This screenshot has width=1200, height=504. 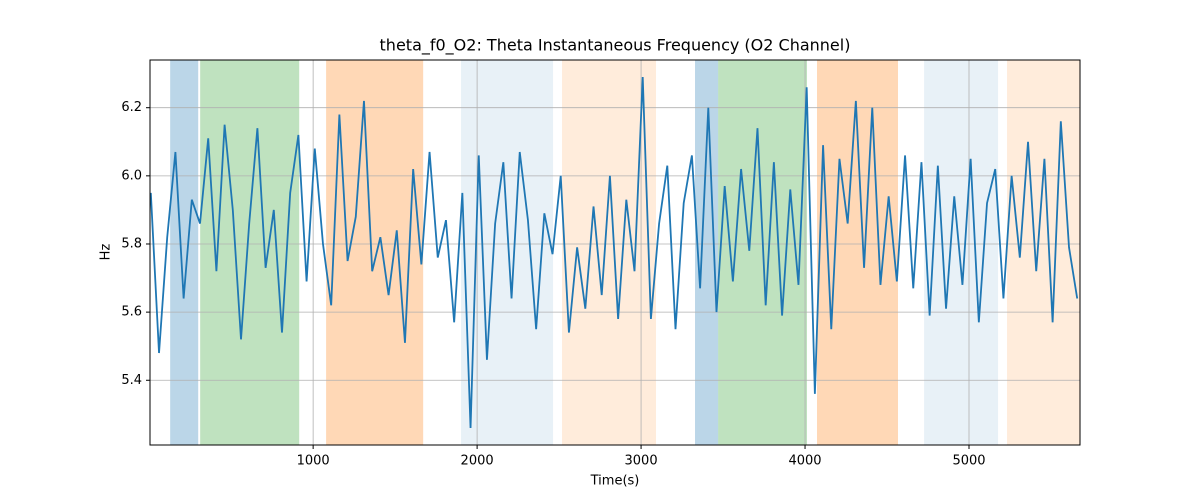 I want to click on x-tick-label: 1000, so click(x=313, y=461).